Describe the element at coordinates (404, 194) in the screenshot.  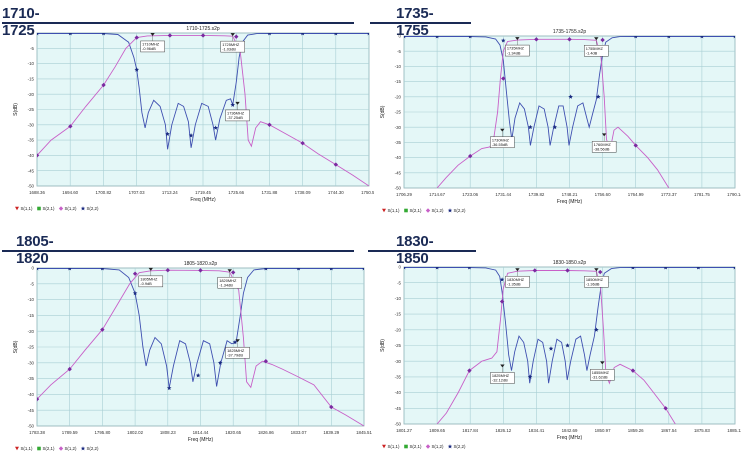
I see `x-tick-label: 1706.29` at that location.